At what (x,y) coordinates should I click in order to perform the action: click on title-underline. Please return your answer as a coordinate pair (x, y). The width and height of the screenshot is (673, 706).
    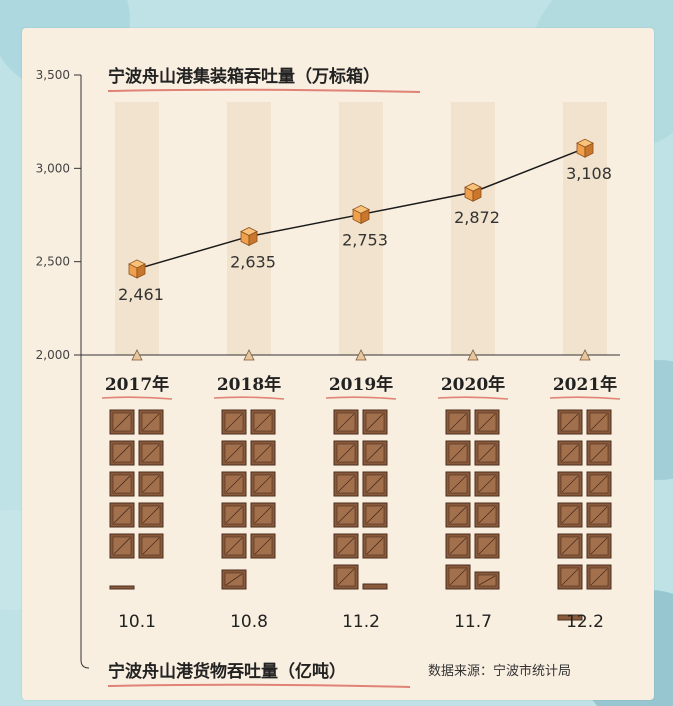
    Looking at the image, I should click on (264, 90).